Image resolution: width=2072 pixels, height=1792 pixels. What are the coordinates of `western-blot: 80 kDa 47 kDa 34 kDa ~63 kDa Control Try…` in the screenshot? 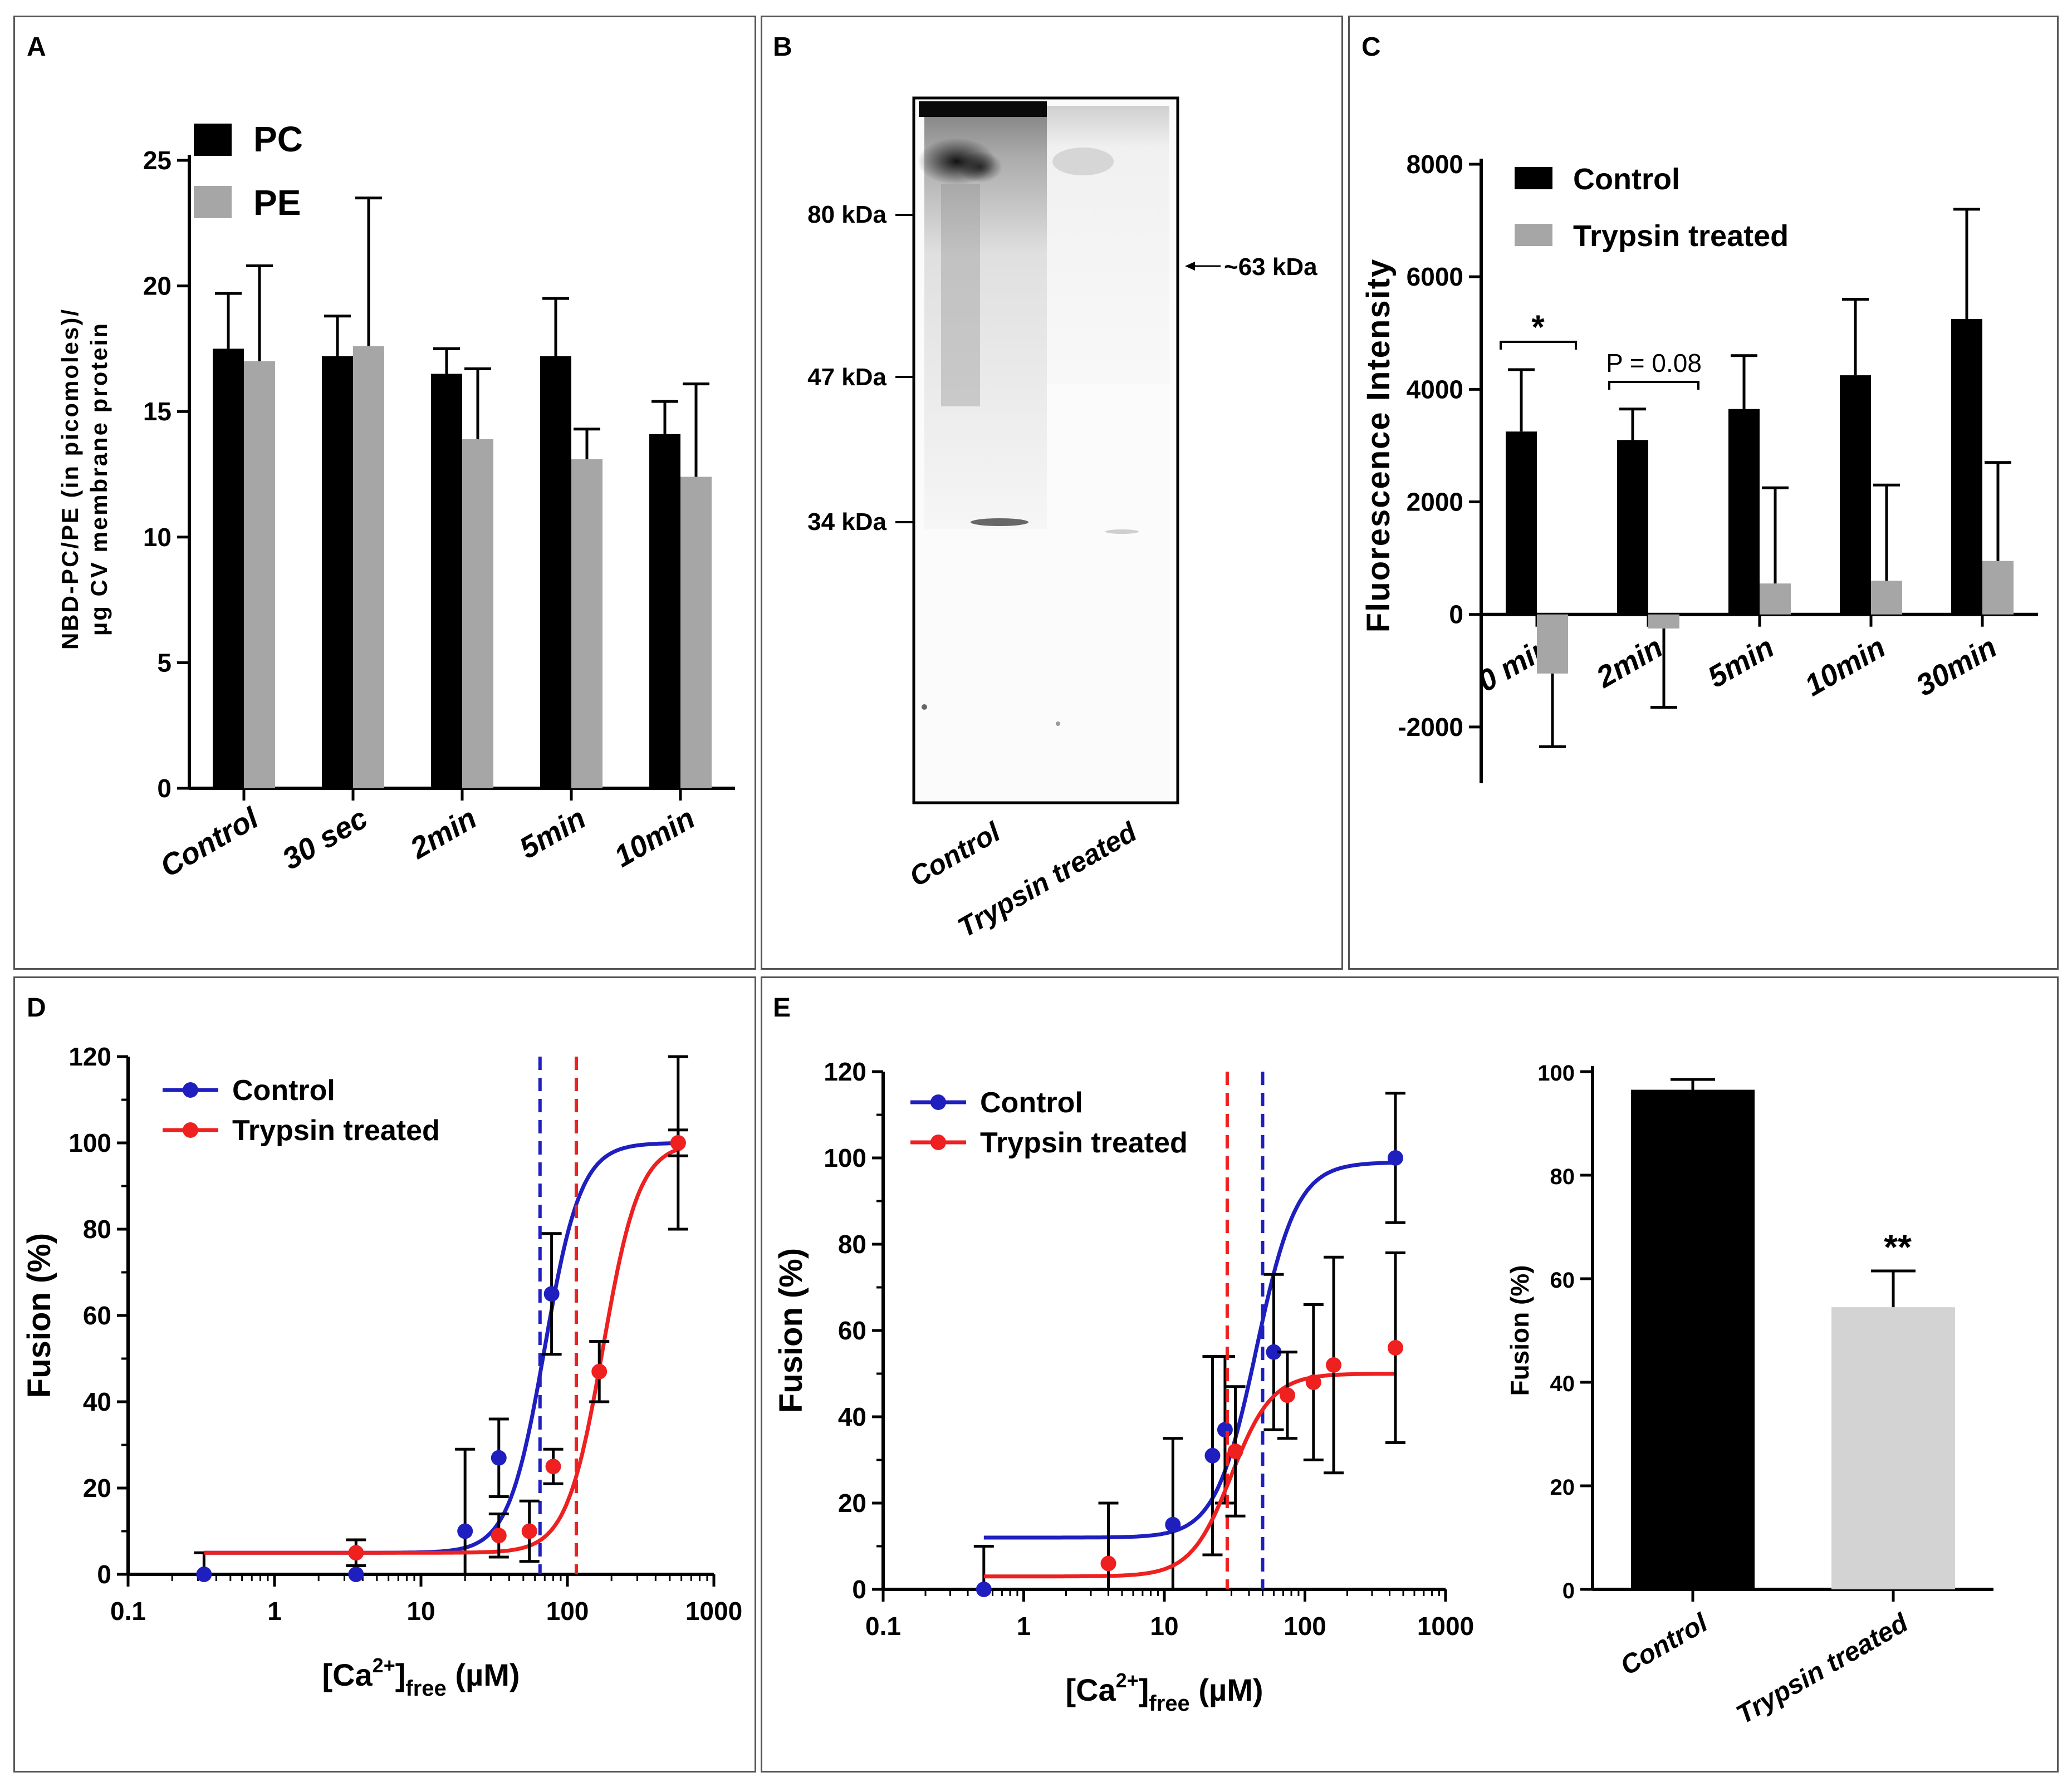 It's located at (1062, 520).